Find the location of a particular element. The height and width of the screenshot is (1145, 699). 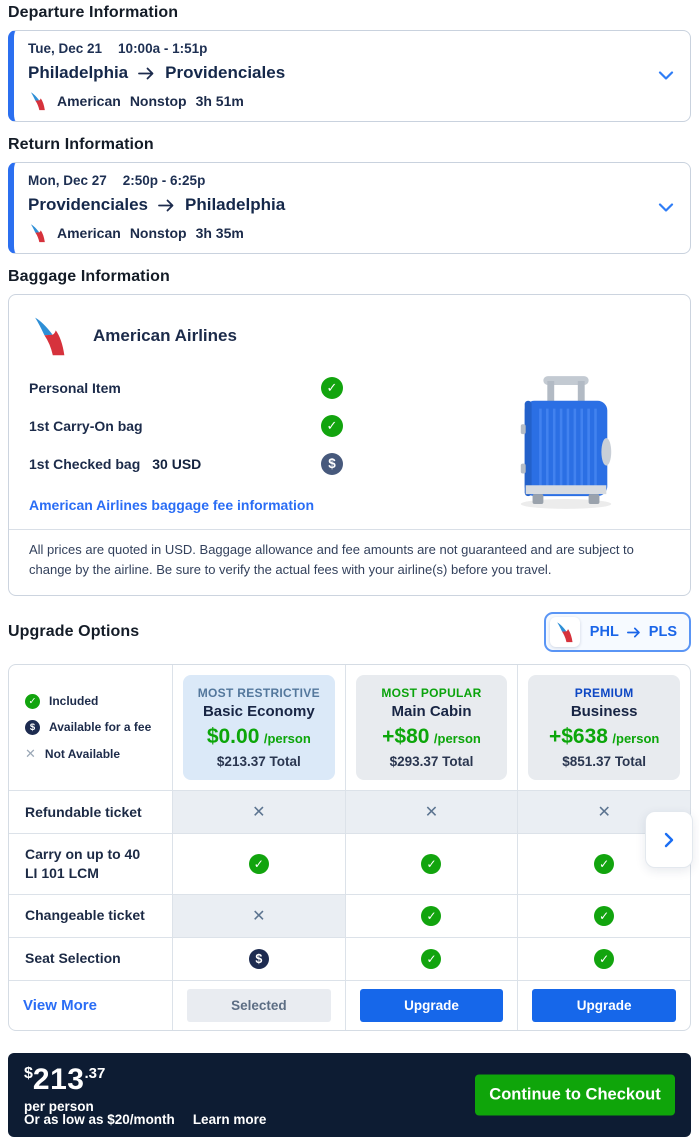

feature-row-changeable: Changeable ticket ✕ ✓ ✓ is located at coordinates (349, 915).